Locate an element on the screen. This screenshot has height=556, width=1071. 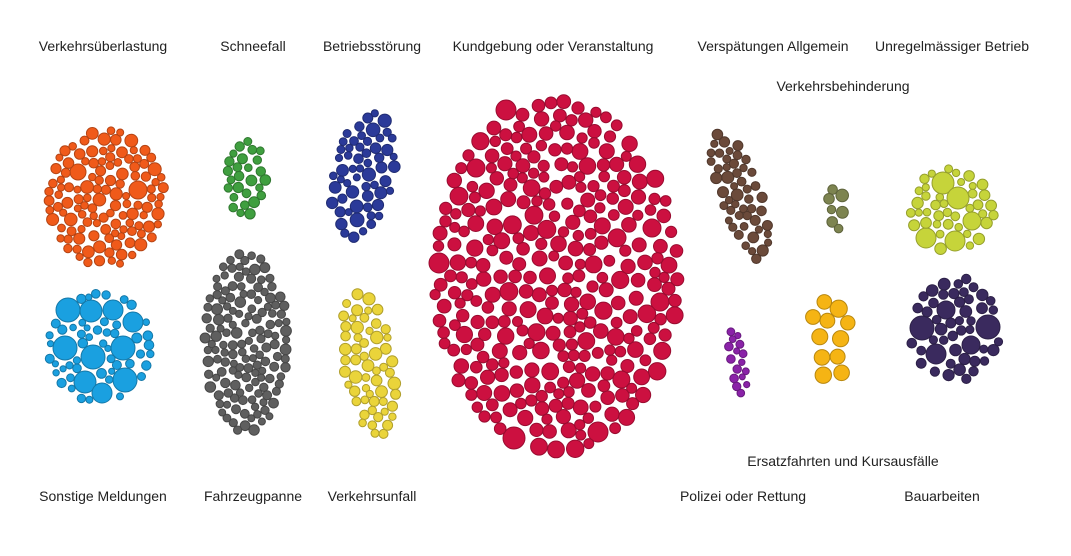
label-unregelmaessig: Unregelmässiger Betrieb is located at coordinates (952, 46).